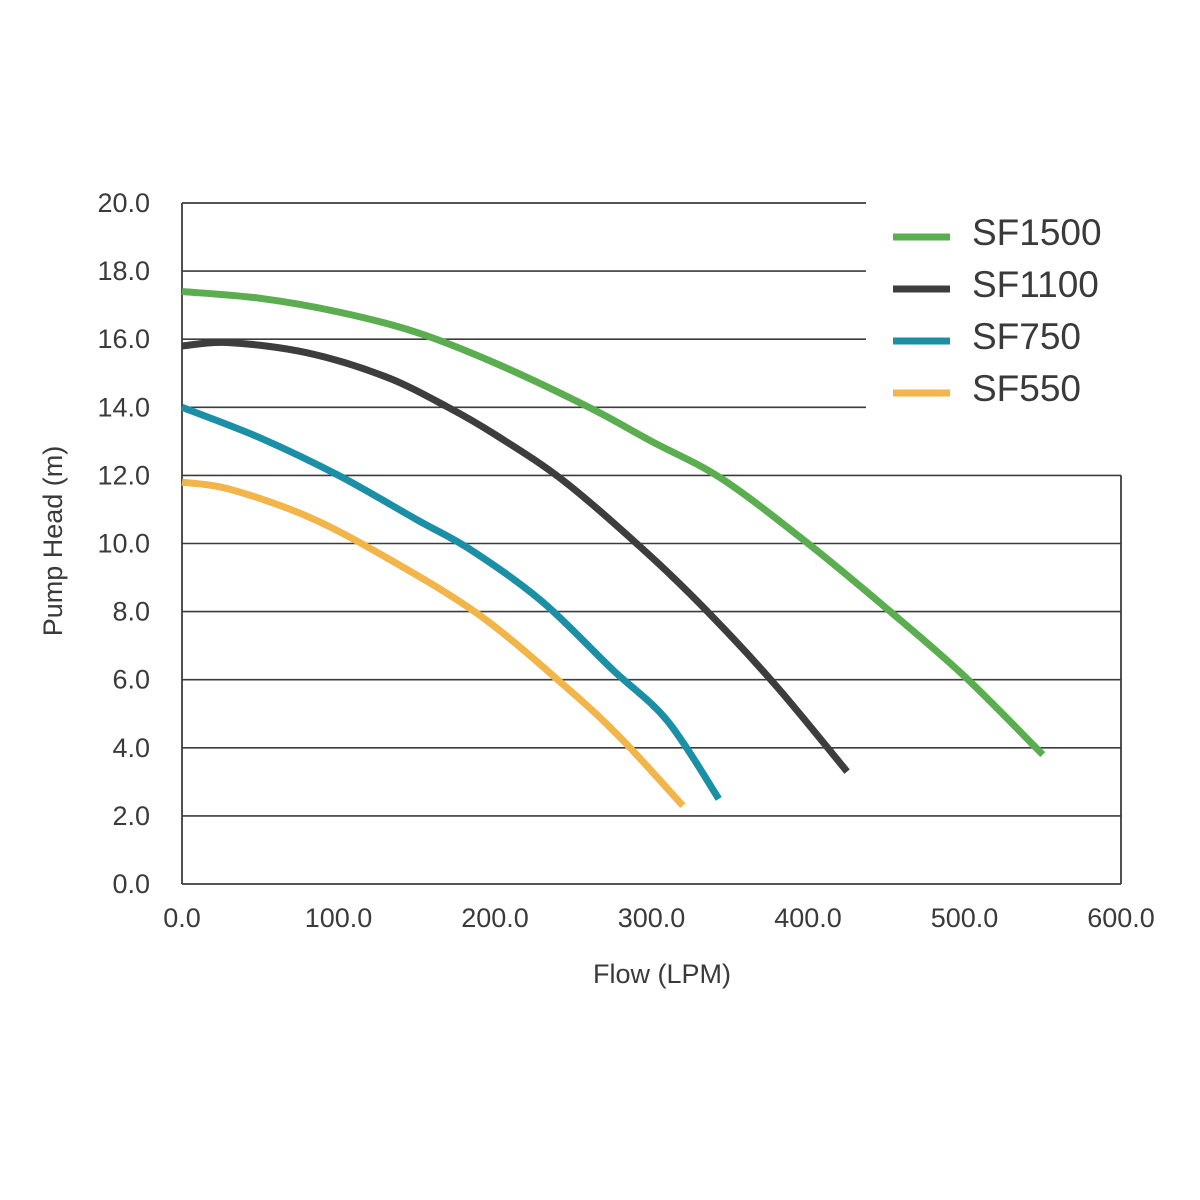  I want to click on x-tick-label: 600.0, so click(1121, 918).